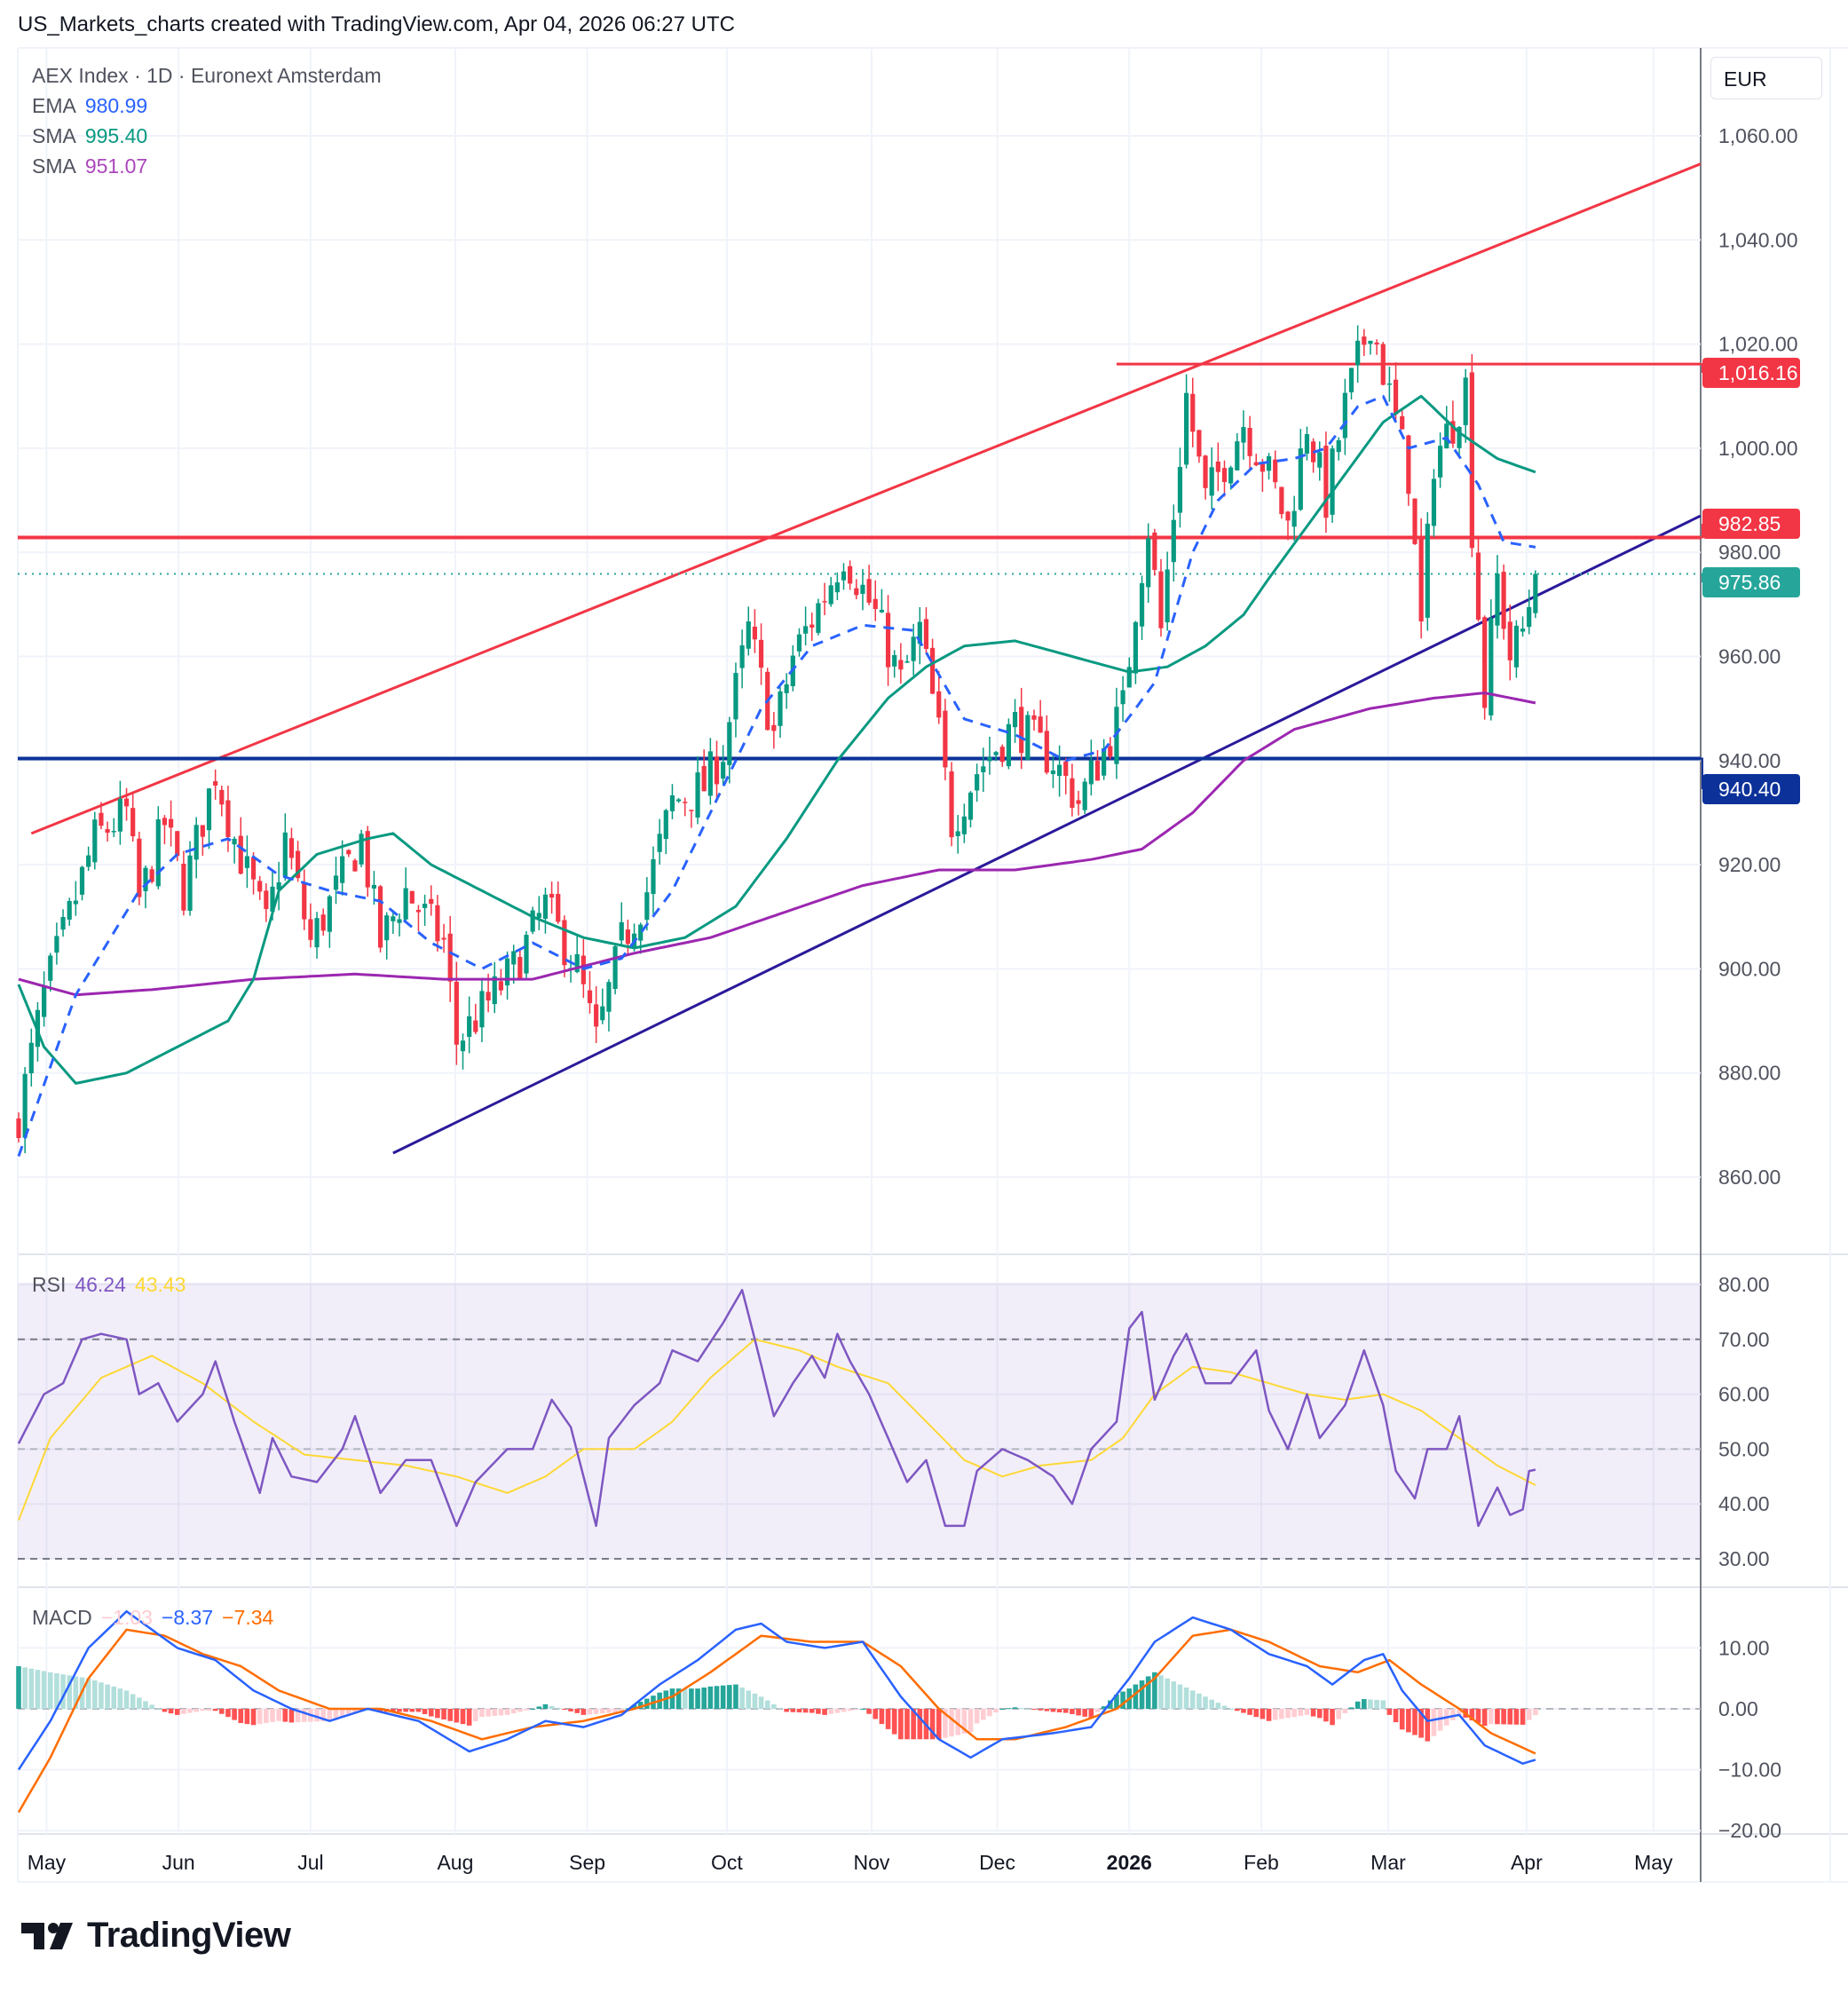  I want to click on sma200-legend: SMA 951.07, so click(207, 166).